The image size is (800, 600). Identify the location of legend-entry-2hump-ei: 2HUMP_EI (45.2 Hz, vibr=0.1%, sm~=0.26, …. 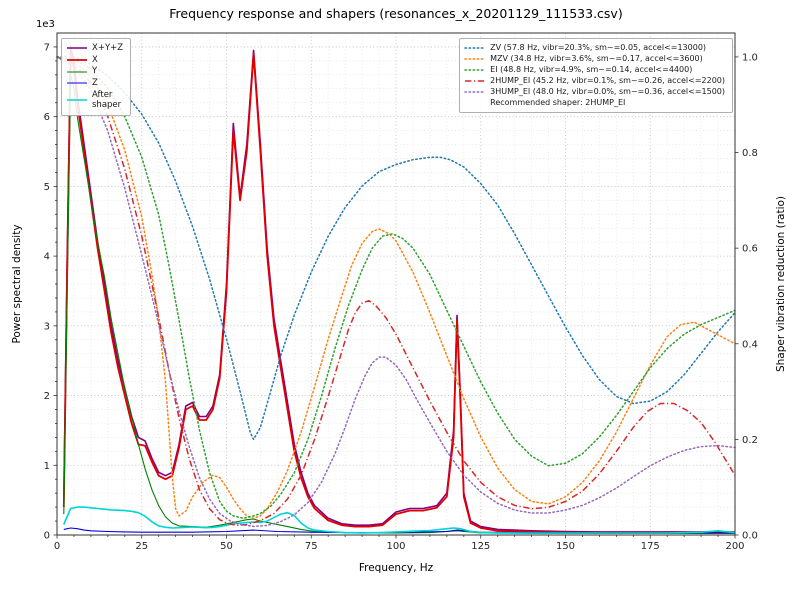
(594, 81).